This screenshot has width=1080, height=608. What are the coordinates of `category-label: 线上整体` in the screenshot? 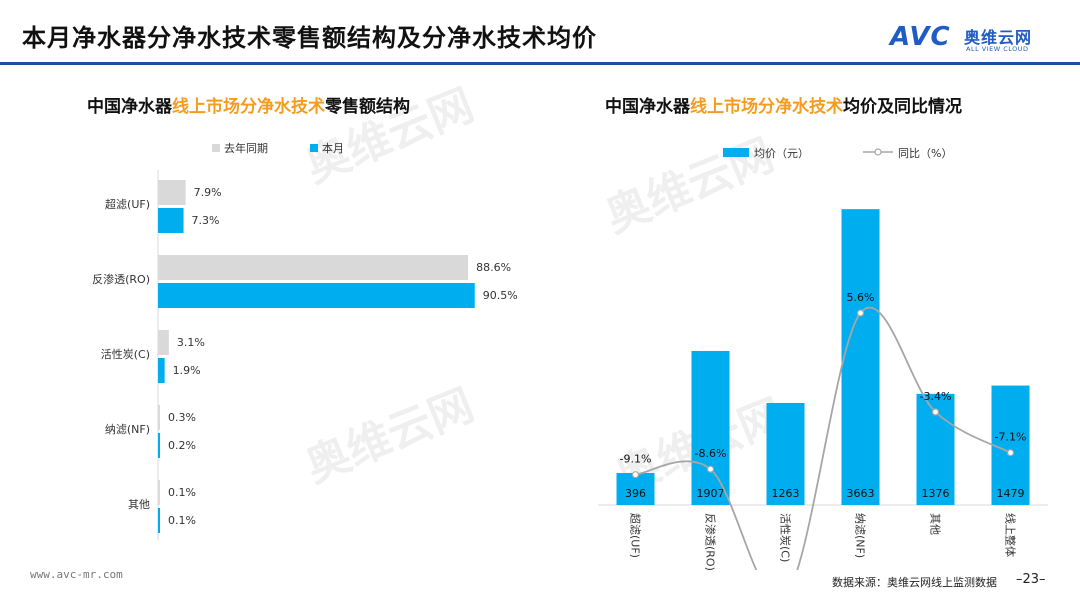 It's located at (1011, 535).